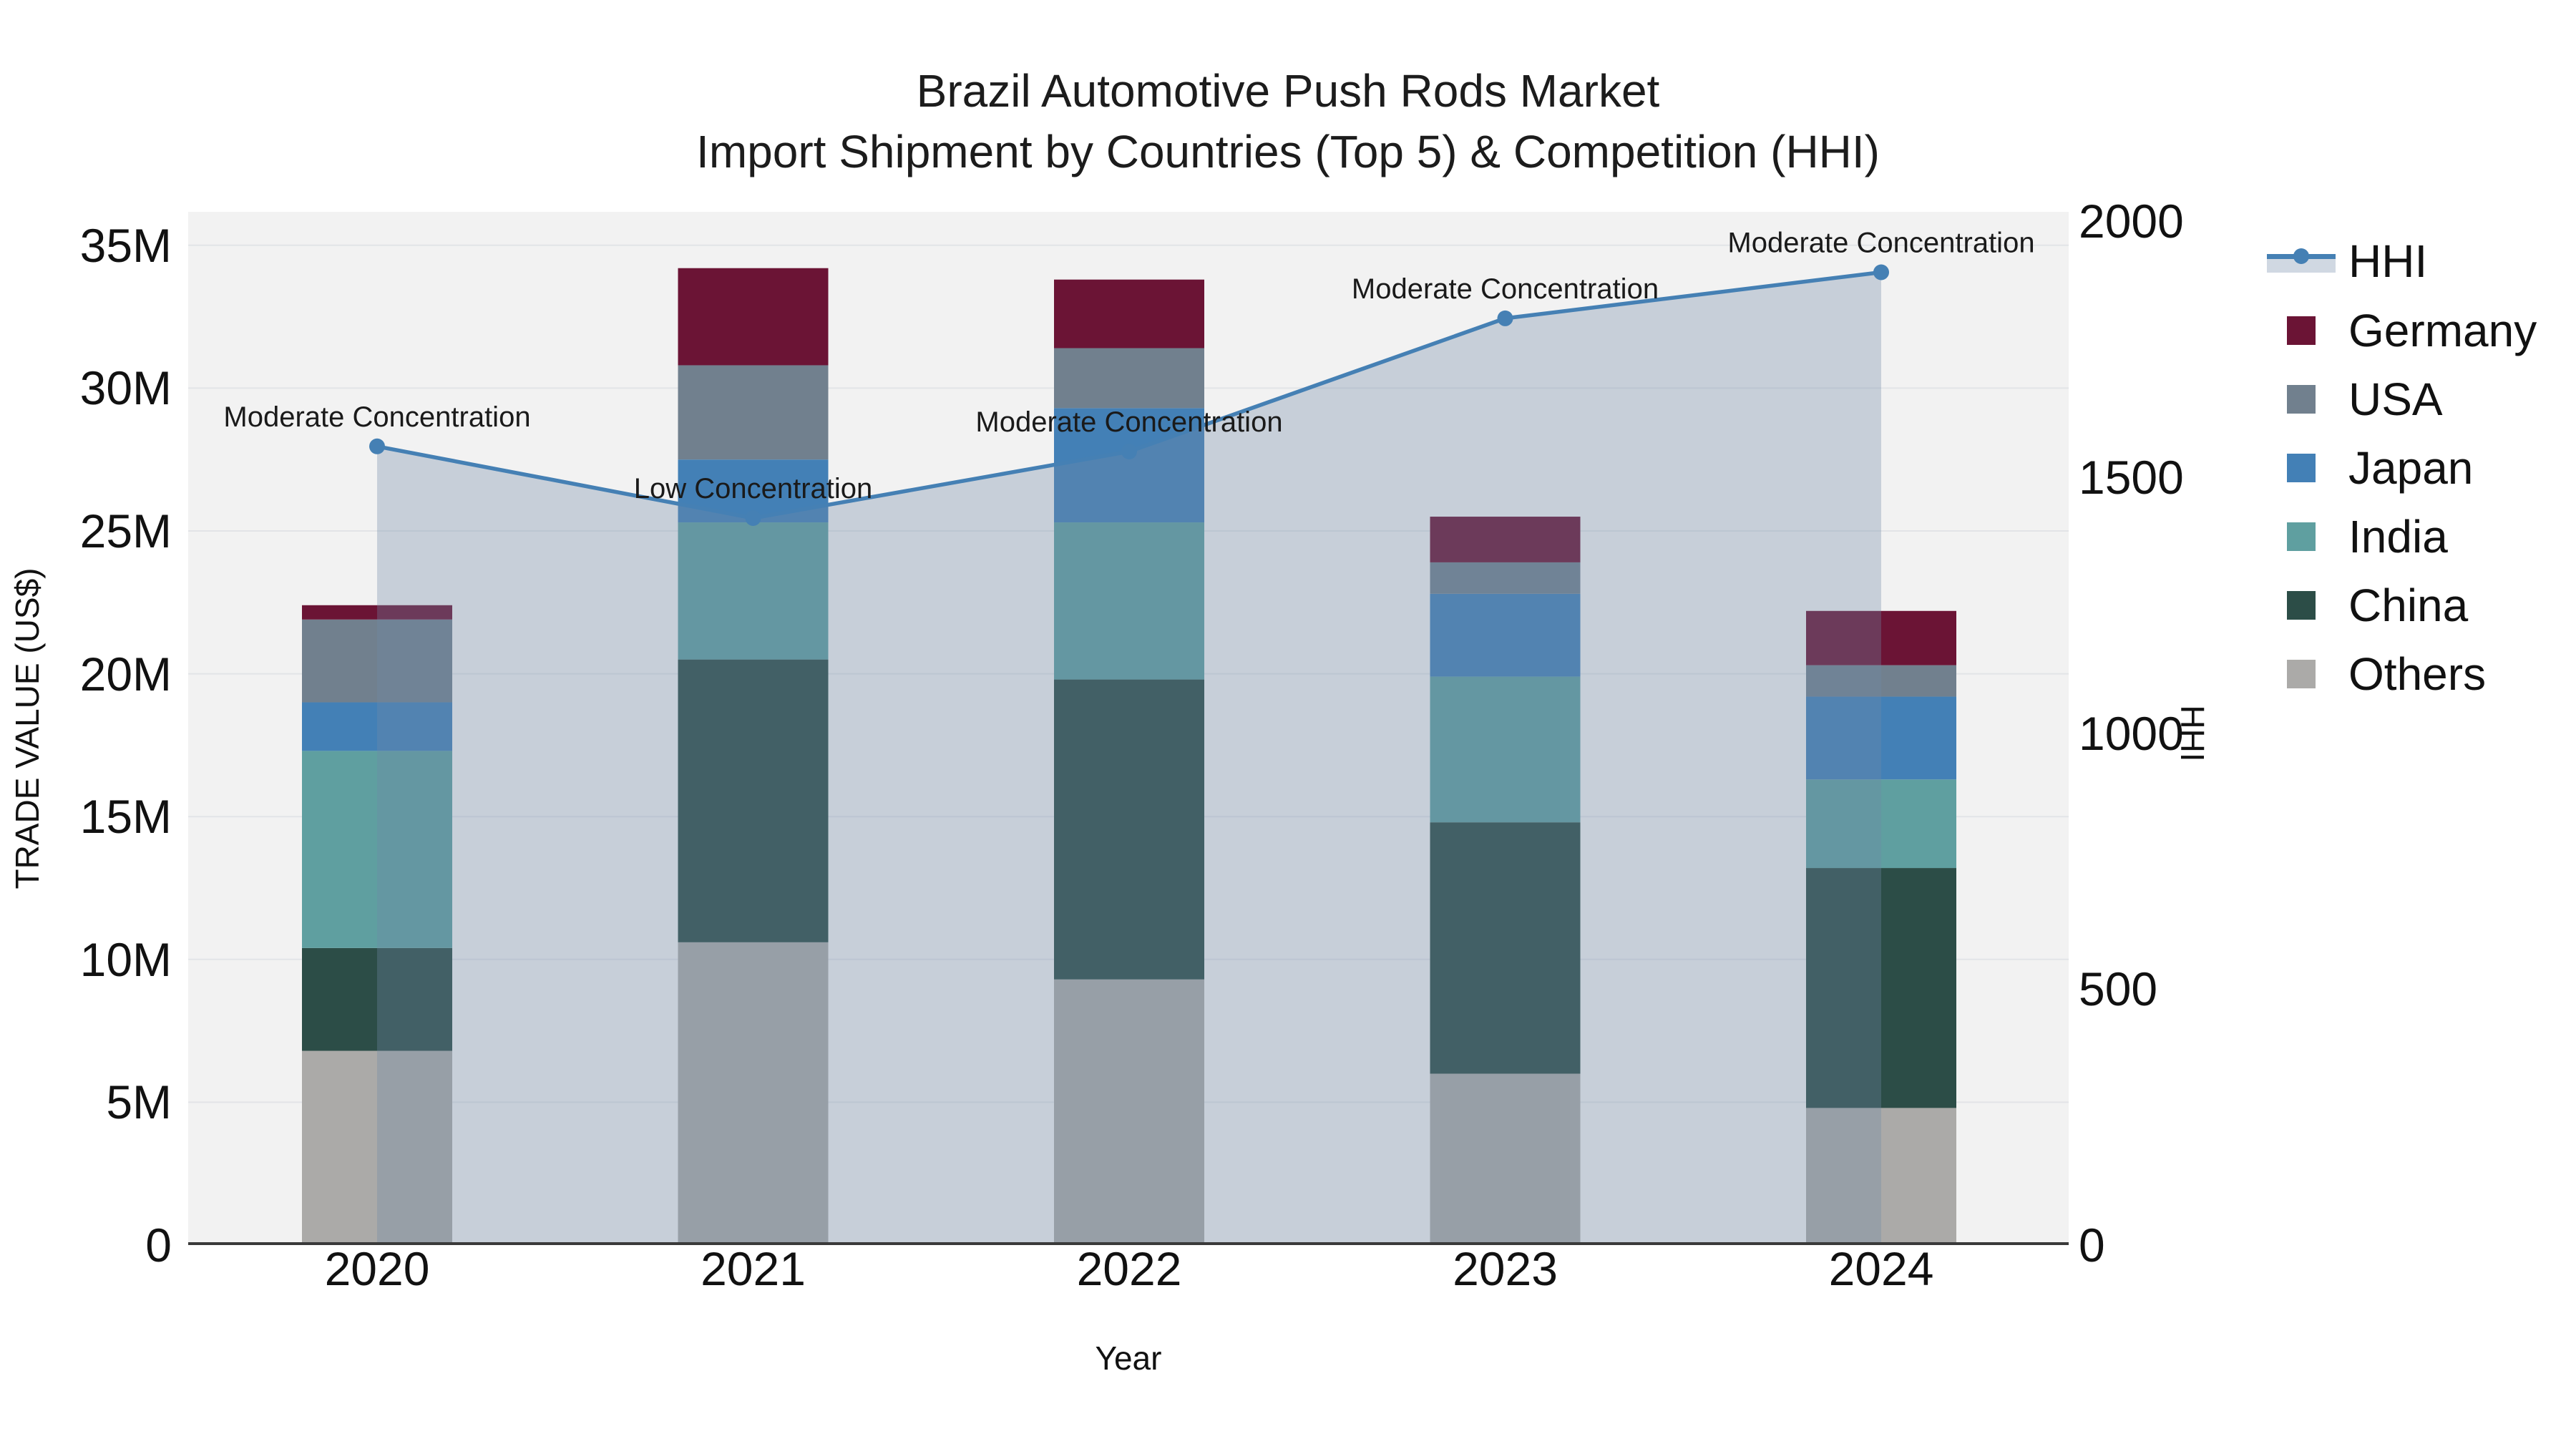 This screenshot has height=1449, width=2576. I want to click on y-tick-label-left: 15M, so click(125, 817).